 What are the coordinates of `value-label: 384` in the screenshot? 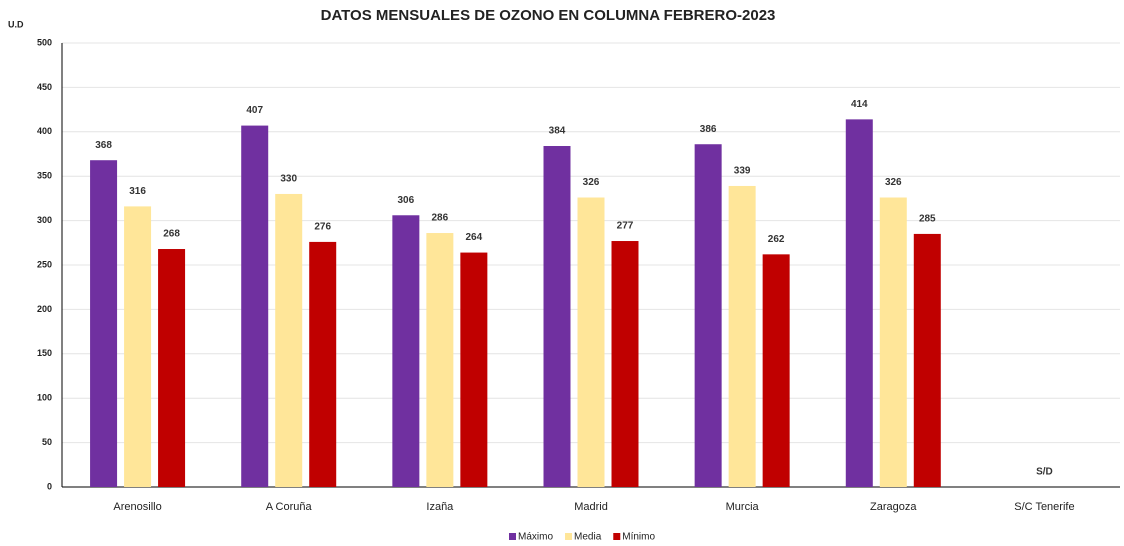 It's located at (557, 131).